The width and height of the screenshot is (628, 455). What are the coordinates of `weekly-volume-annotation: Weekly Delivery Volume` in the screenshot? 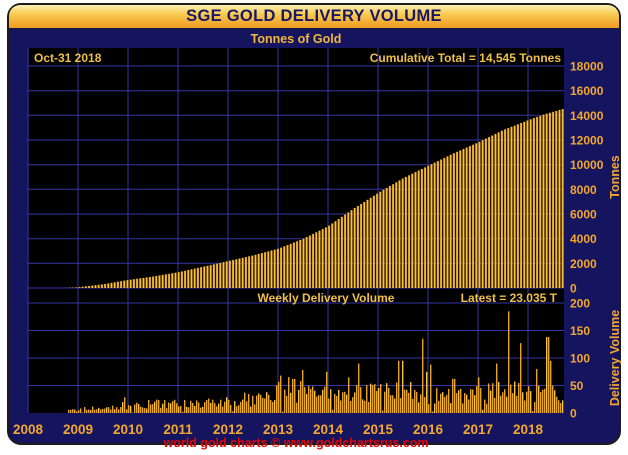 It's located at (326, 298).